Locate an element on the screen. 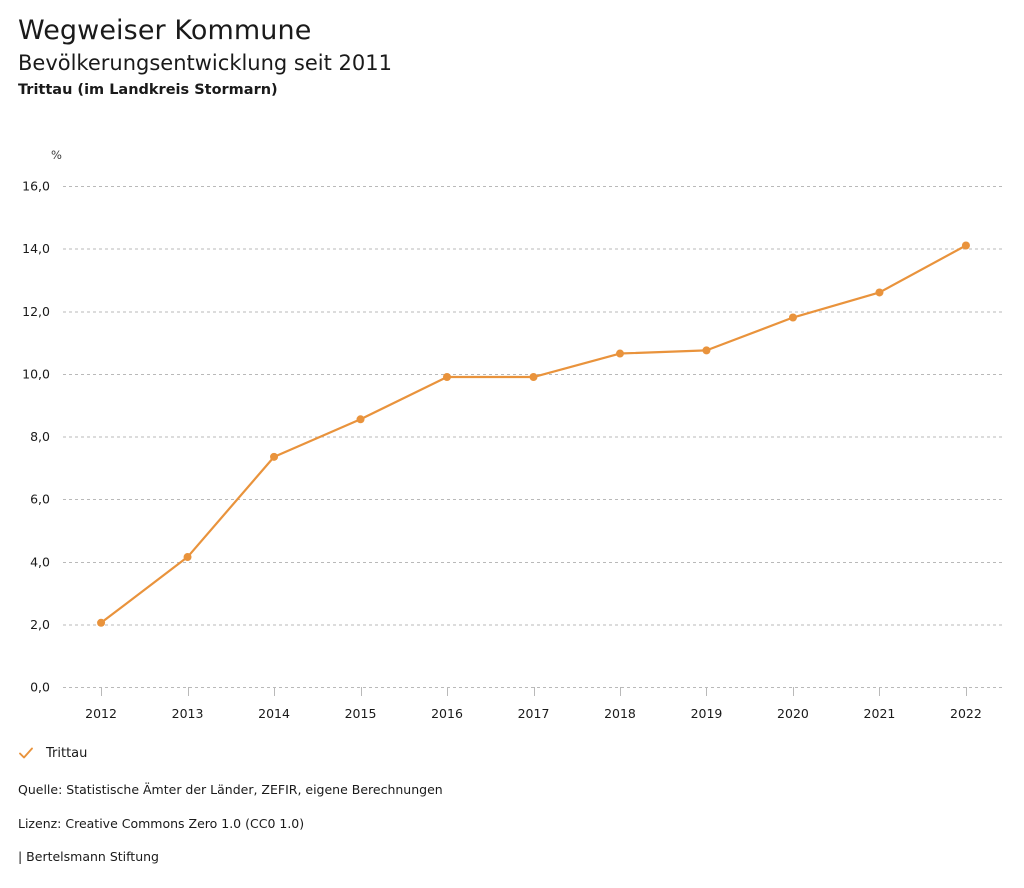 The width and height of the screenshot is (1024, 888). legend-item-label: Trittau is located at coordinates (67, 753).